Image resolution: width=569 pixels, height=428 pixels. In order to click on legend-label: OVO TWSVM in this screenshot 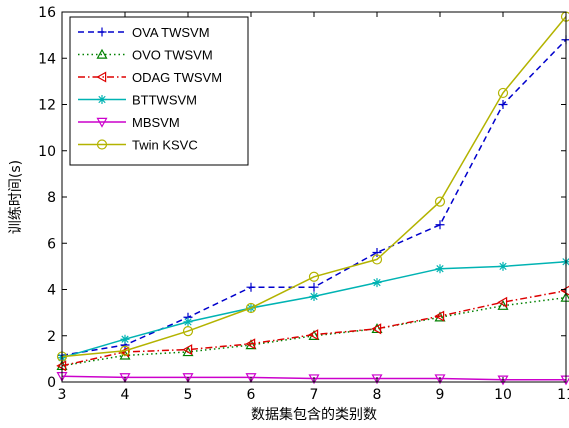, I will do `click(172, 55)`.